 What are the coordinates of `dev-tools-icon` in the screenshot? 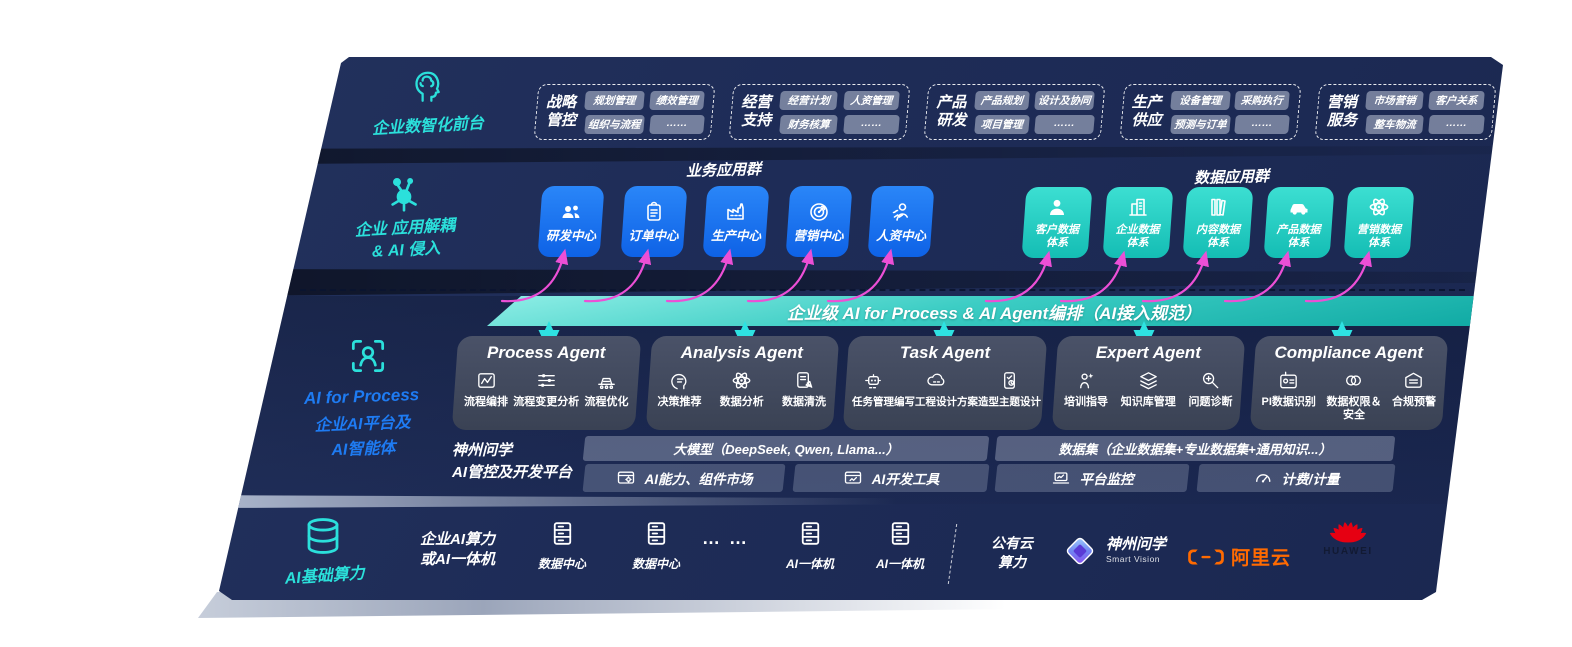 It's located at (853, 478).